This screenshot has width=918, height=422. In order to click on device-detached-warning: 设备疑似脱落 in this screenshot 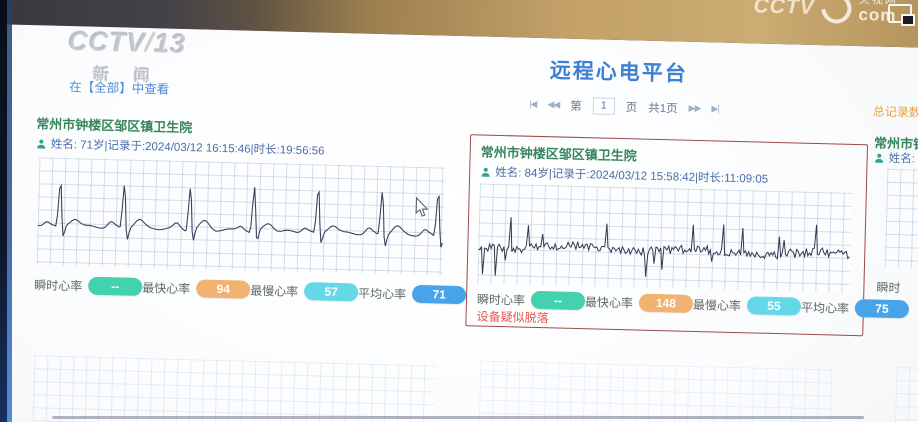, I will do `click(512, 317)`.